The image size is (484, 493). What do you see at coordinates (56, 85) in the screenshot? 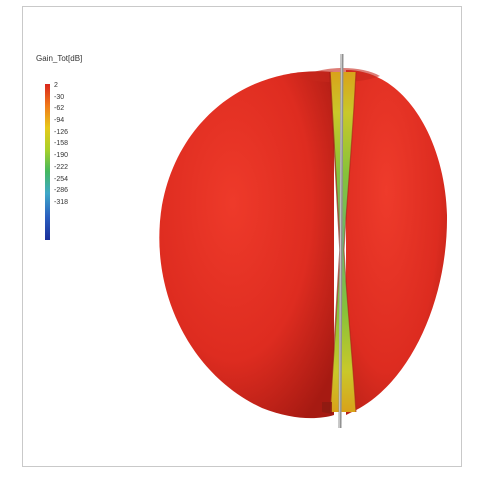
I see `legend-tick: 2` at bounding box center [56, 85].